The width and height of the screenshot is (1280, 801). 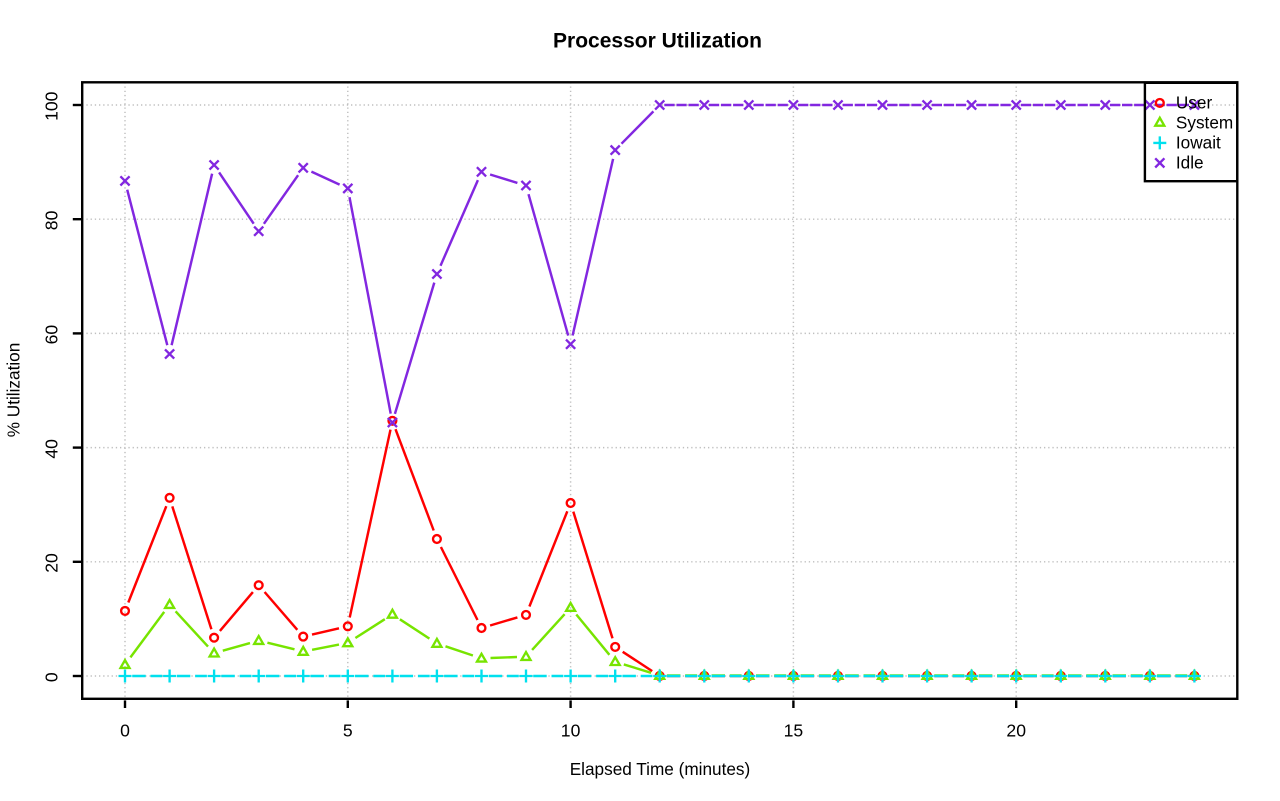 I want to click on svg-text: 10, so click(x=571, y=730).